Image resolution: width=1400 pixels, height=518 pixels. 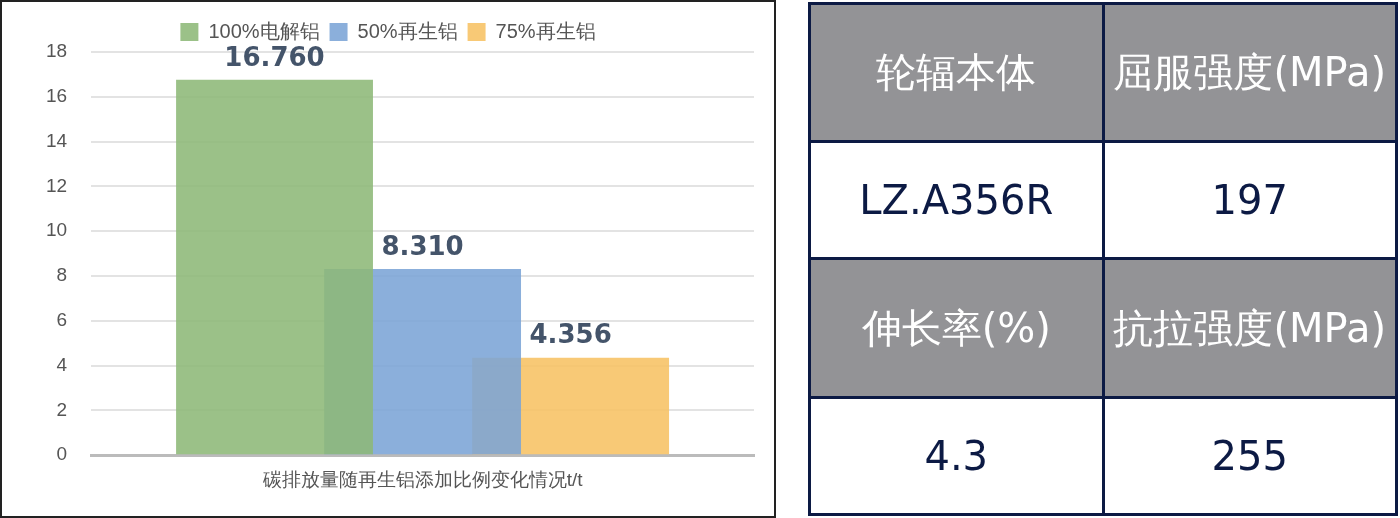 What do you see at coordinates (545, 30) in the screenshot?
I see `legend-label: 75%再生铝` at bounding box center [545, 30].